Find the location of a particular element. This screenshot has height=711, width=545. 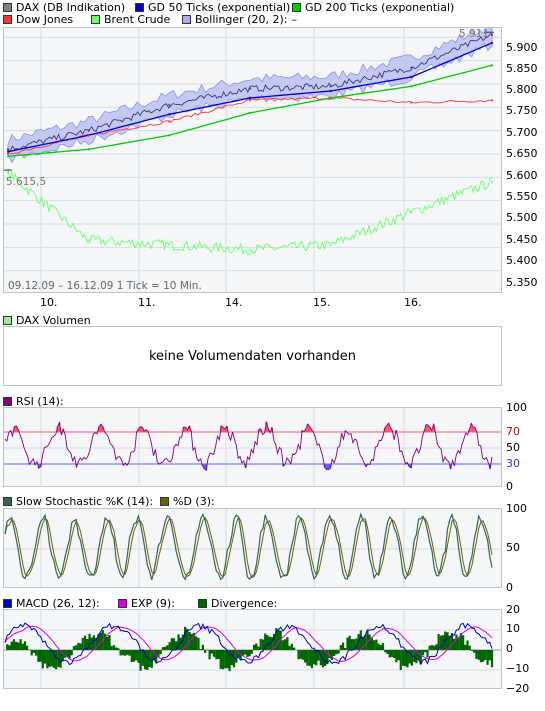

macd-panel is located at coordinates (252, 649).